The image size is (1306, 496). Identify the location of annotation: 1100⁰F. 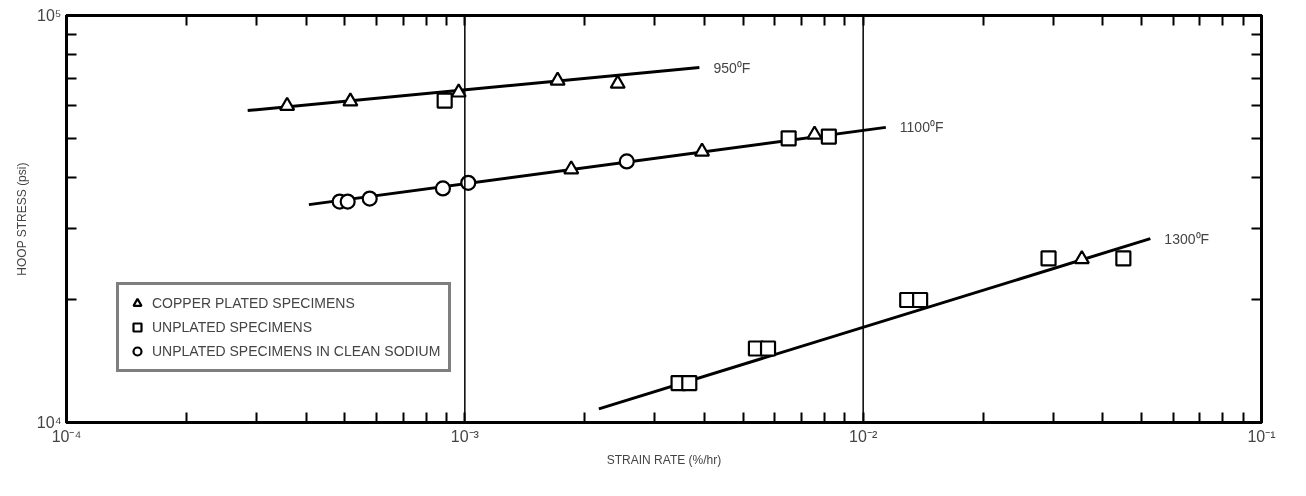
(921, 127).